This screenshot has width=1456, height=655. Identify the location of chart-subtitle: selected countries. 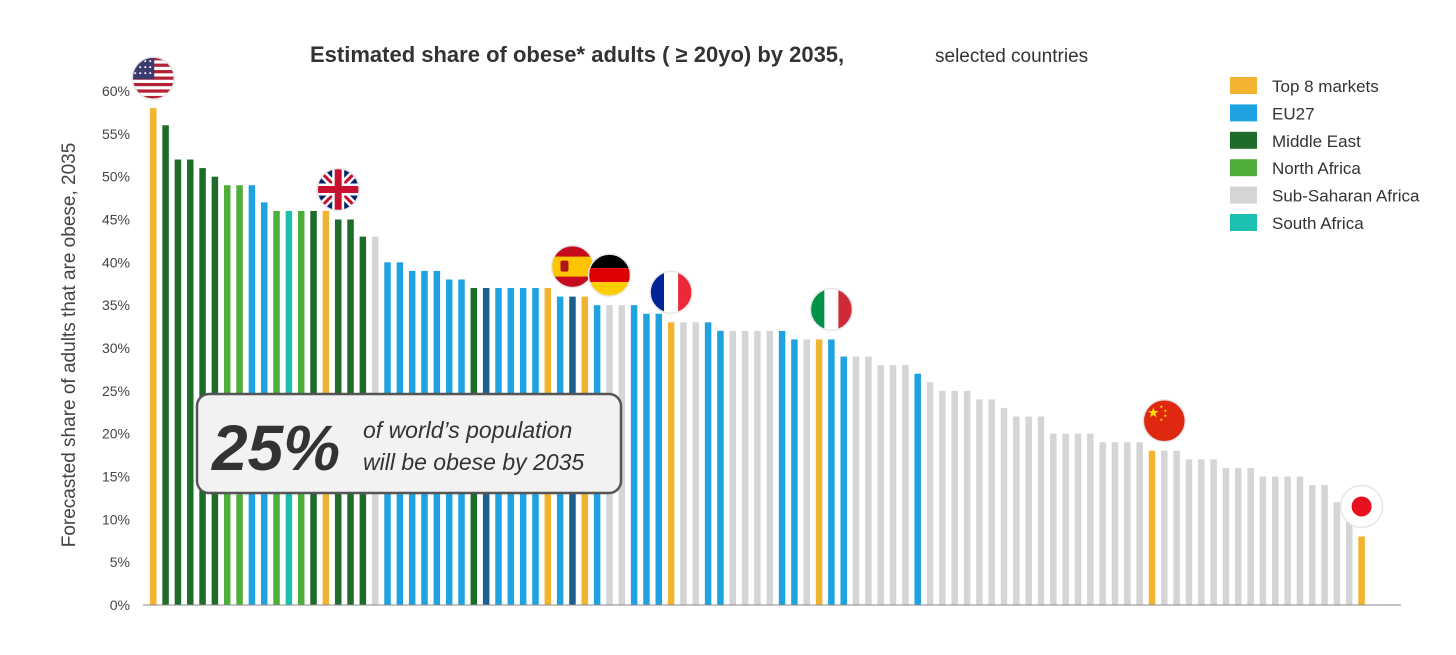
(1011, 56).